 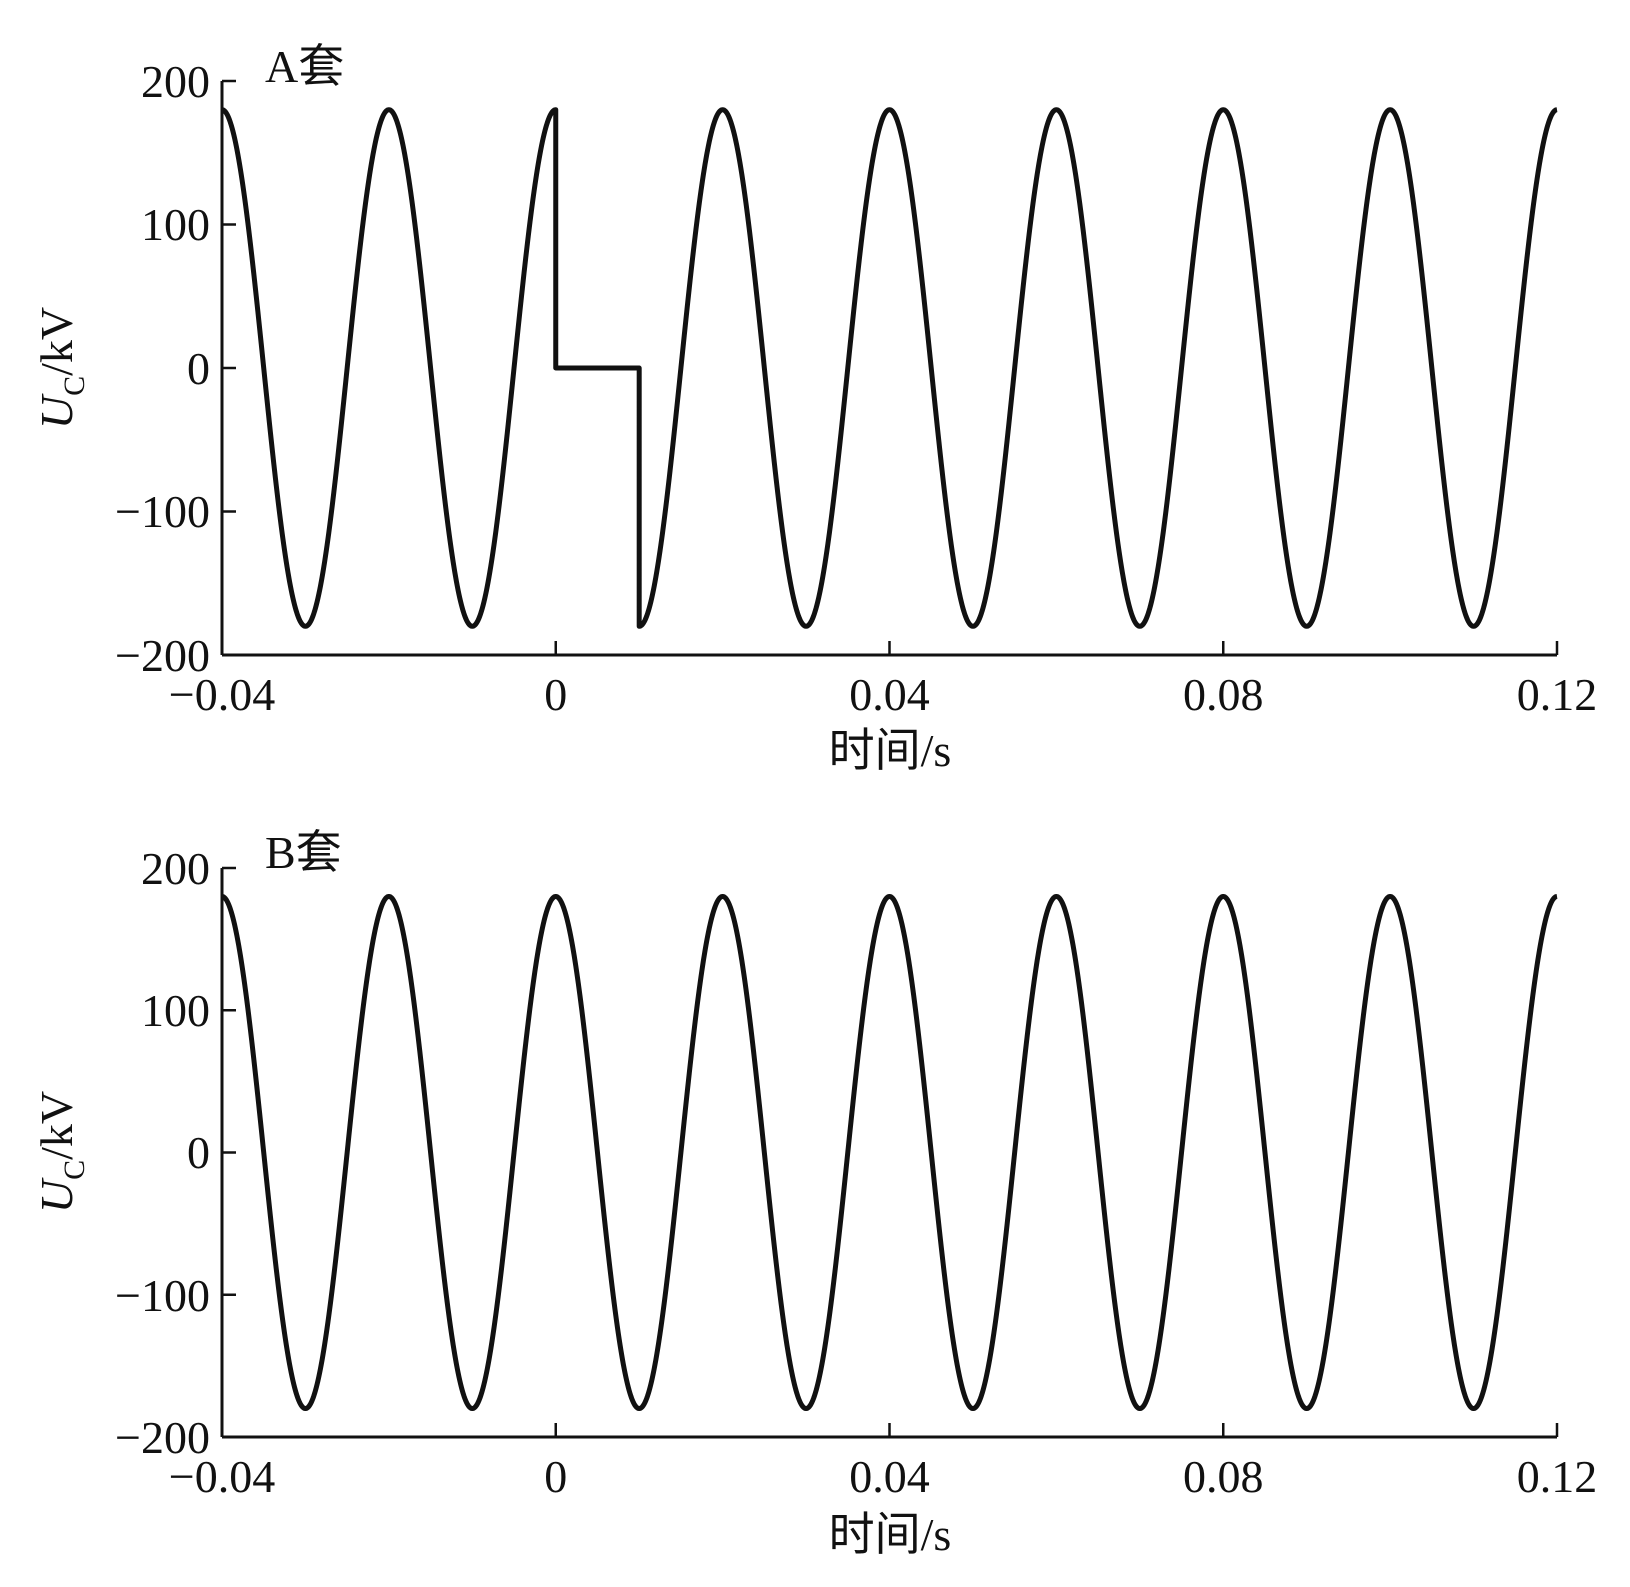 What do you see at coordinates (303, 852) in the screenshot?
I see `panel-label: B套` at bounding box center [303, 852].